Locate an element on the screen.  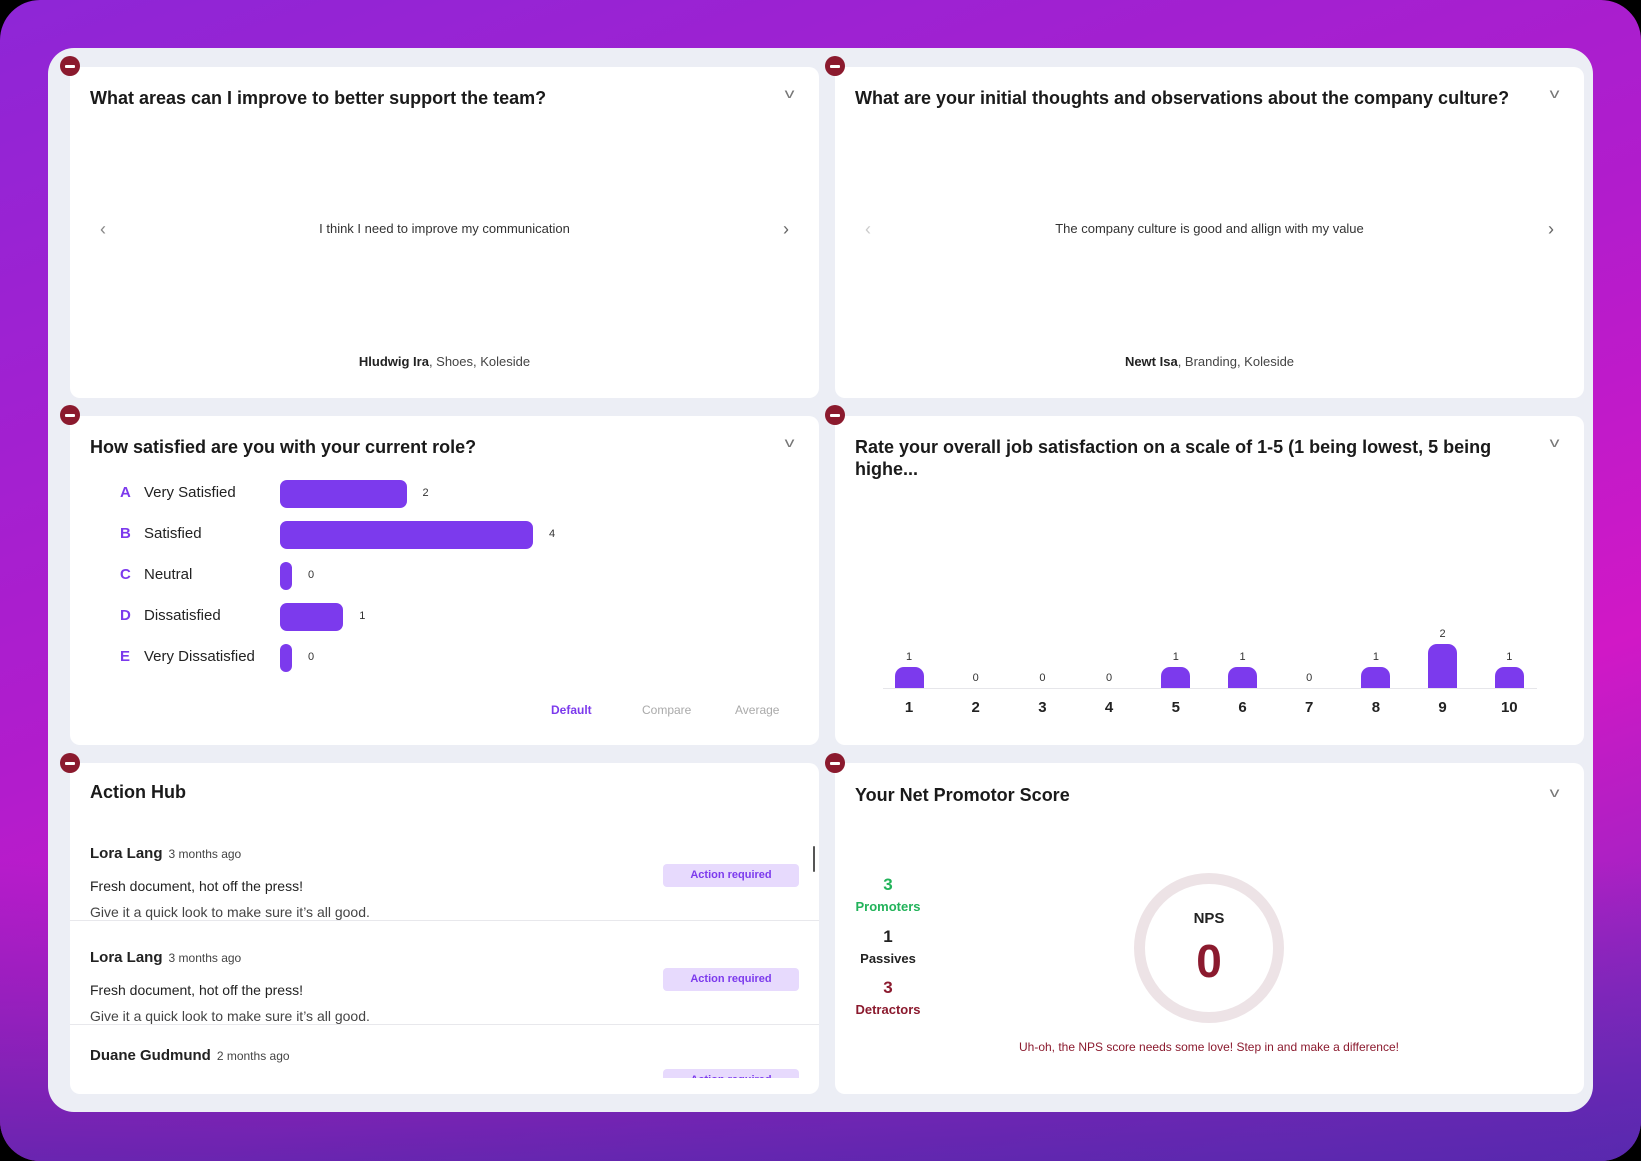
rating-tick-label: 6 is located at coordinates (1242, 707).